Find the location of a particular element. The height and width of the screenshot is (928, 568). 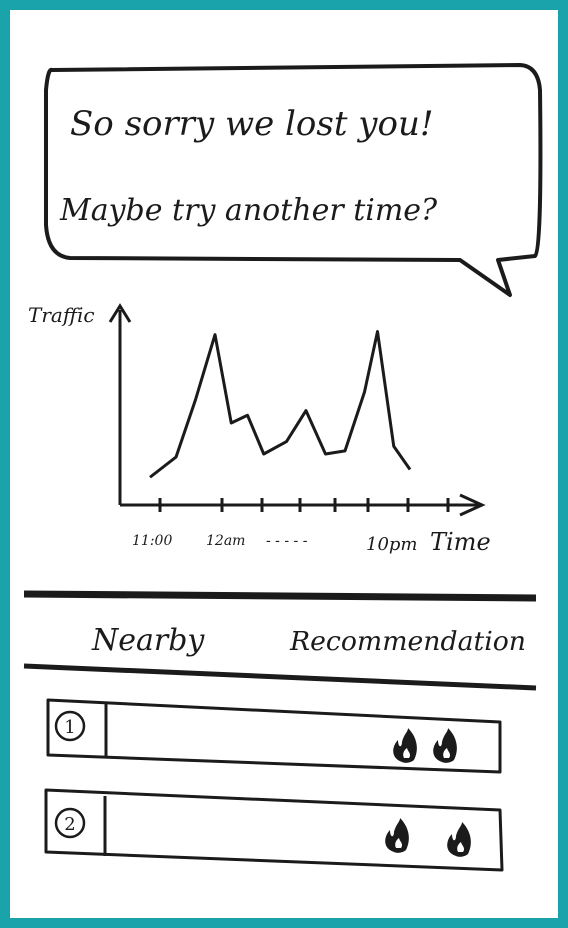

x-tick-label-2: 12am is located at coordinates (225, 541).